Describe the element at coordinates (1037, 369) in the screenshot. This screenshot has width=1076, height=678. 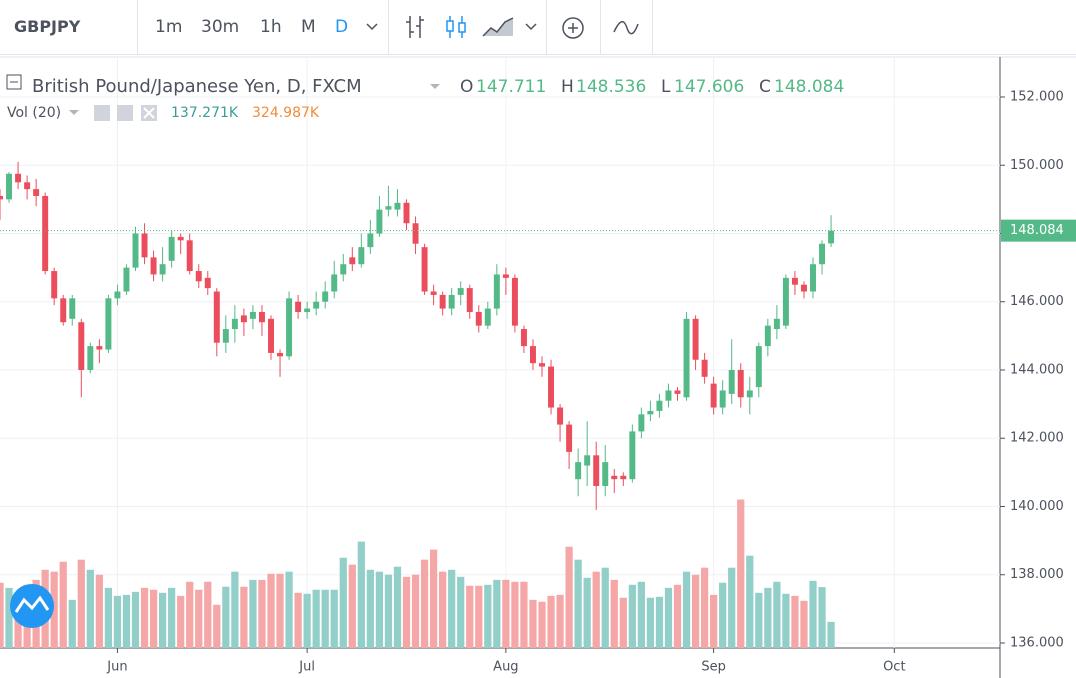
I see `y-tick-label: 144.000` at that location.